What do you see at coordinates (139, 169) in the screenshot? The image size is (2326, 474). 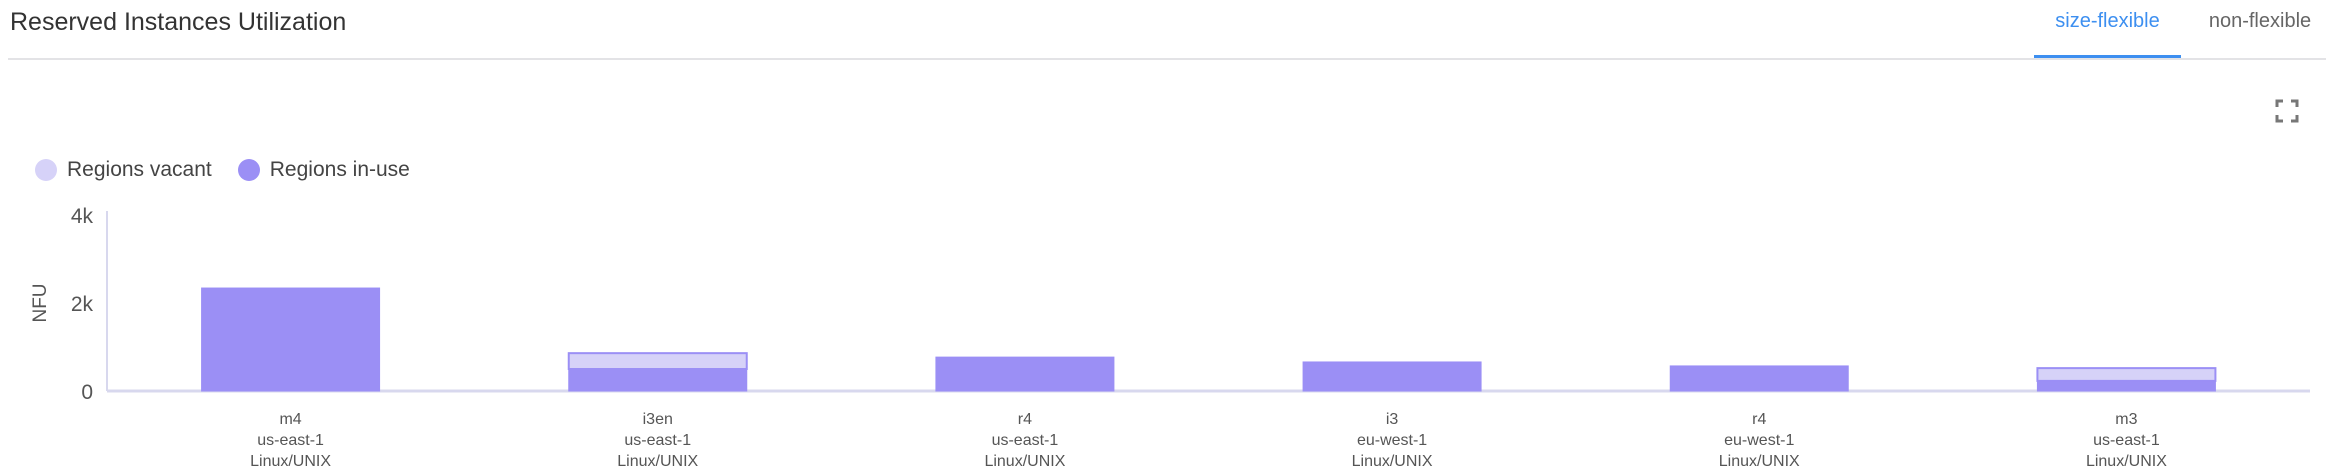 I see `legend-label-vacant: Regions vacant` at bounding box center [139, 169].